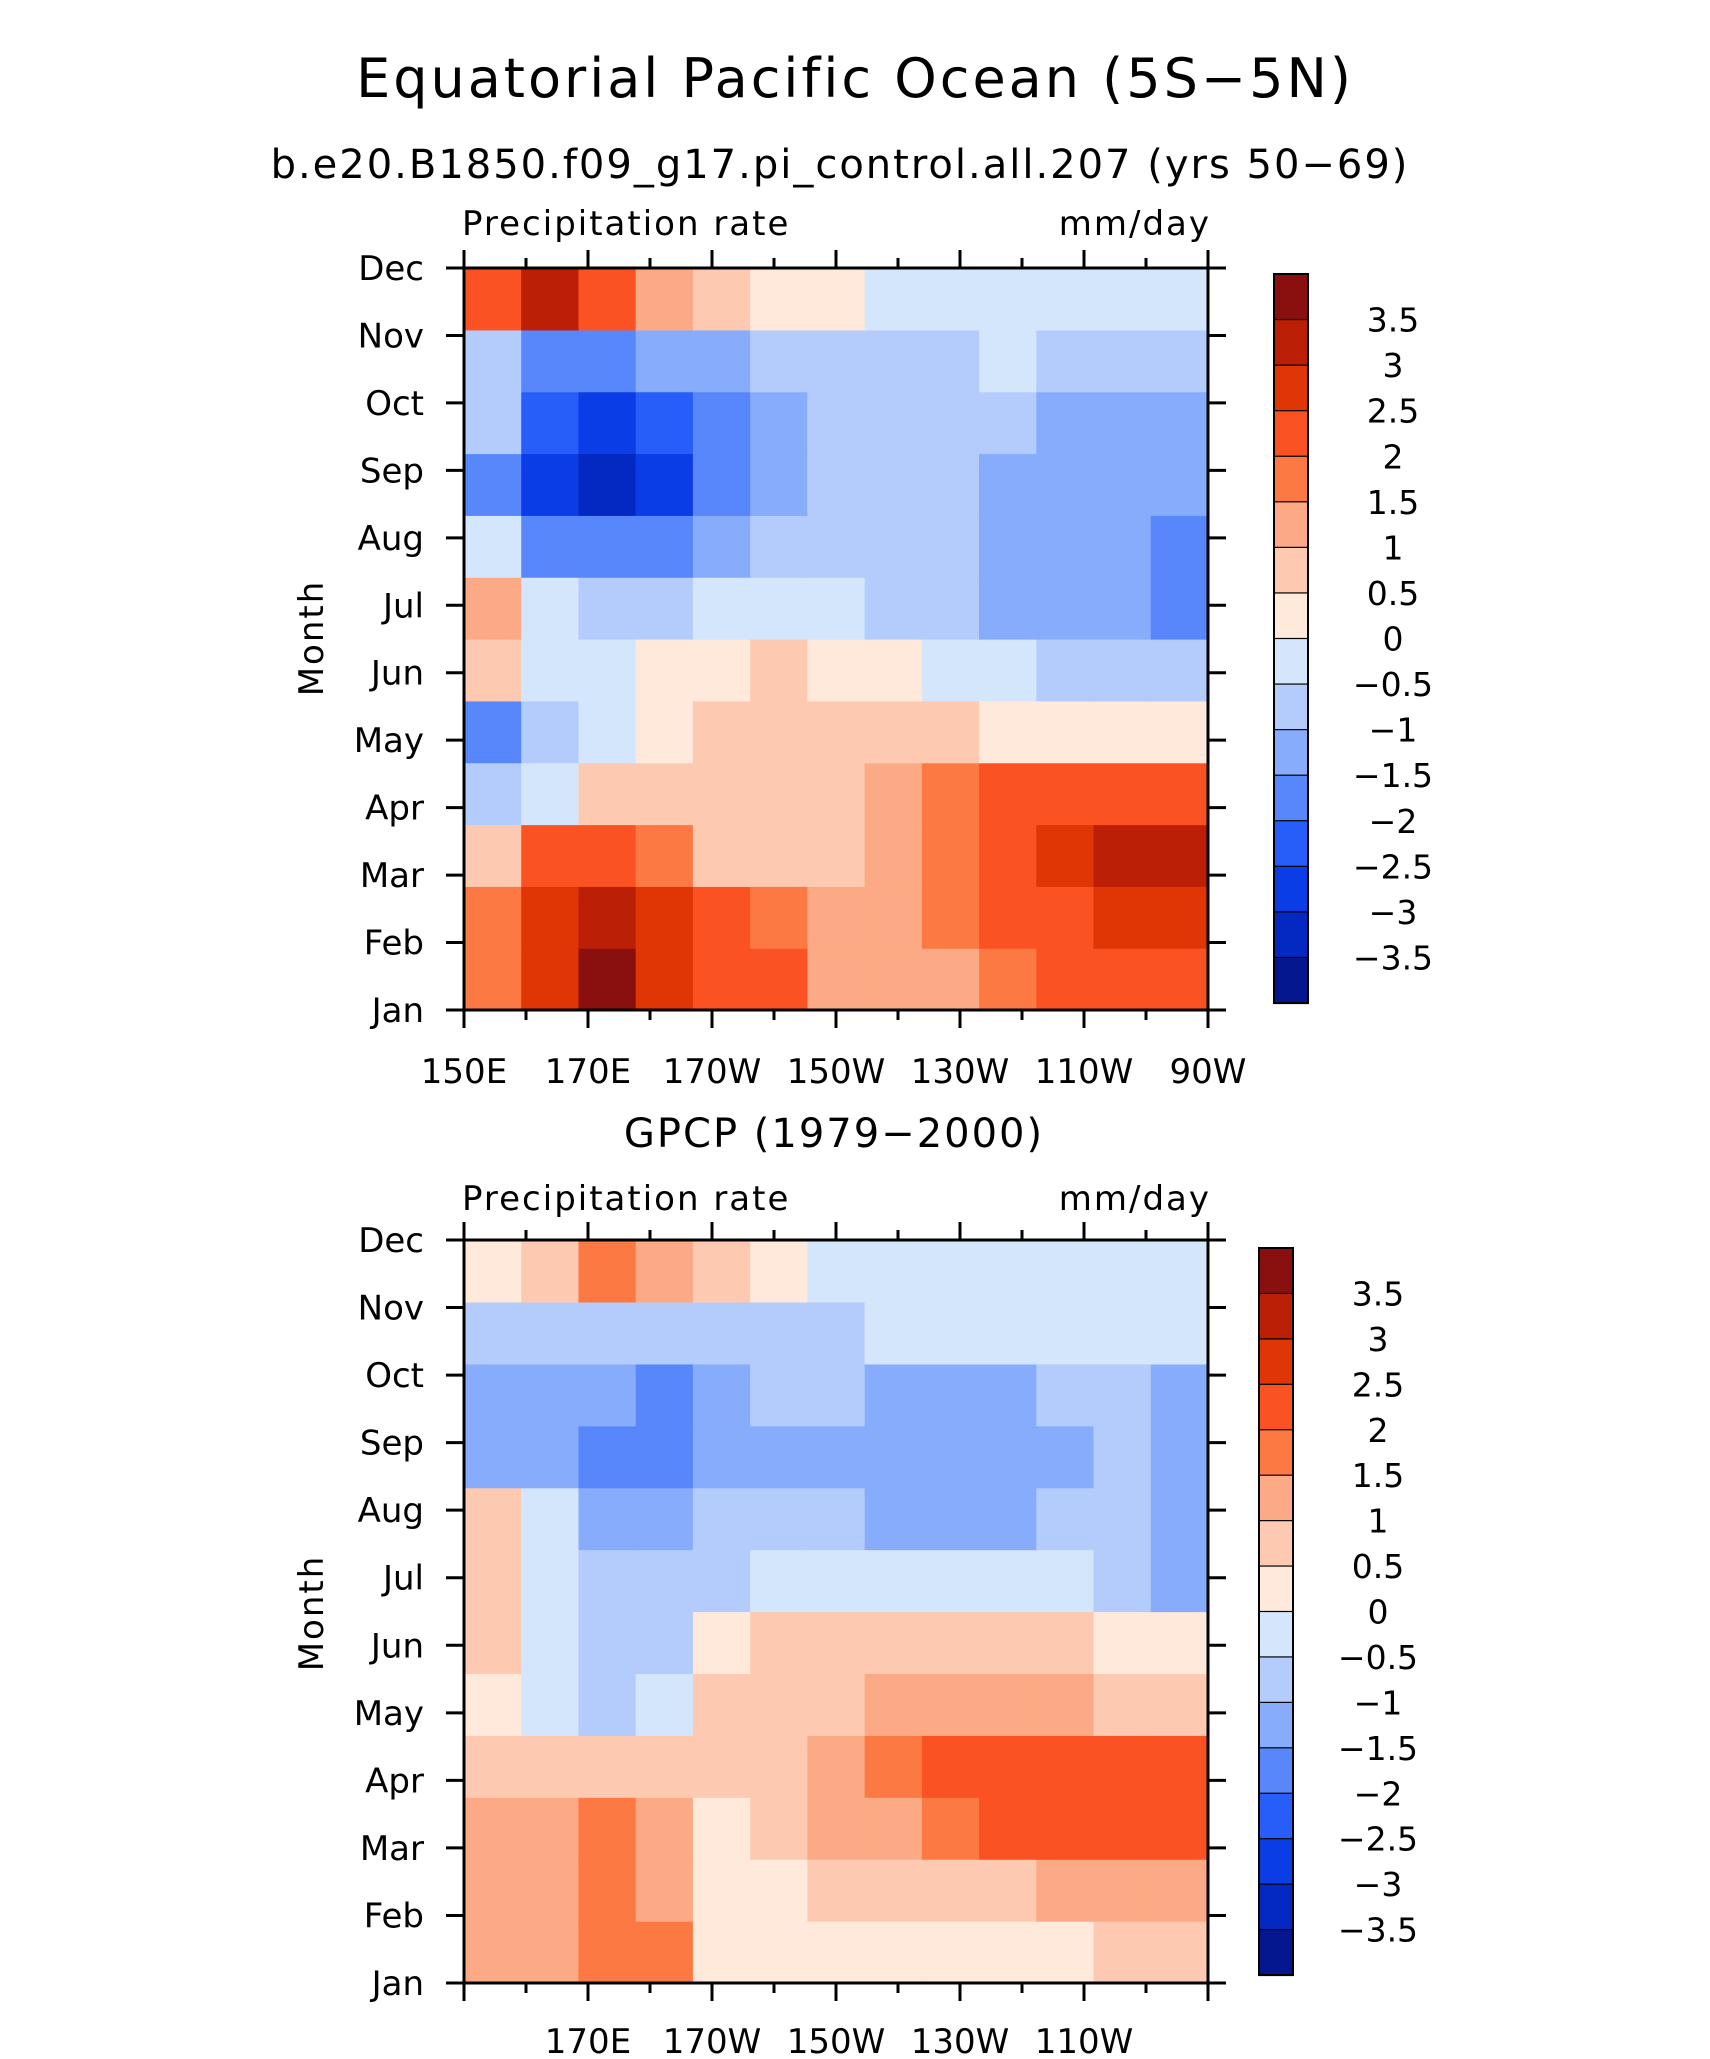  What do you see at coordinates (1378, 1566) in the screenshot?
I see `colorbar-label: 0.5` at bounding box center [1378, 1566].